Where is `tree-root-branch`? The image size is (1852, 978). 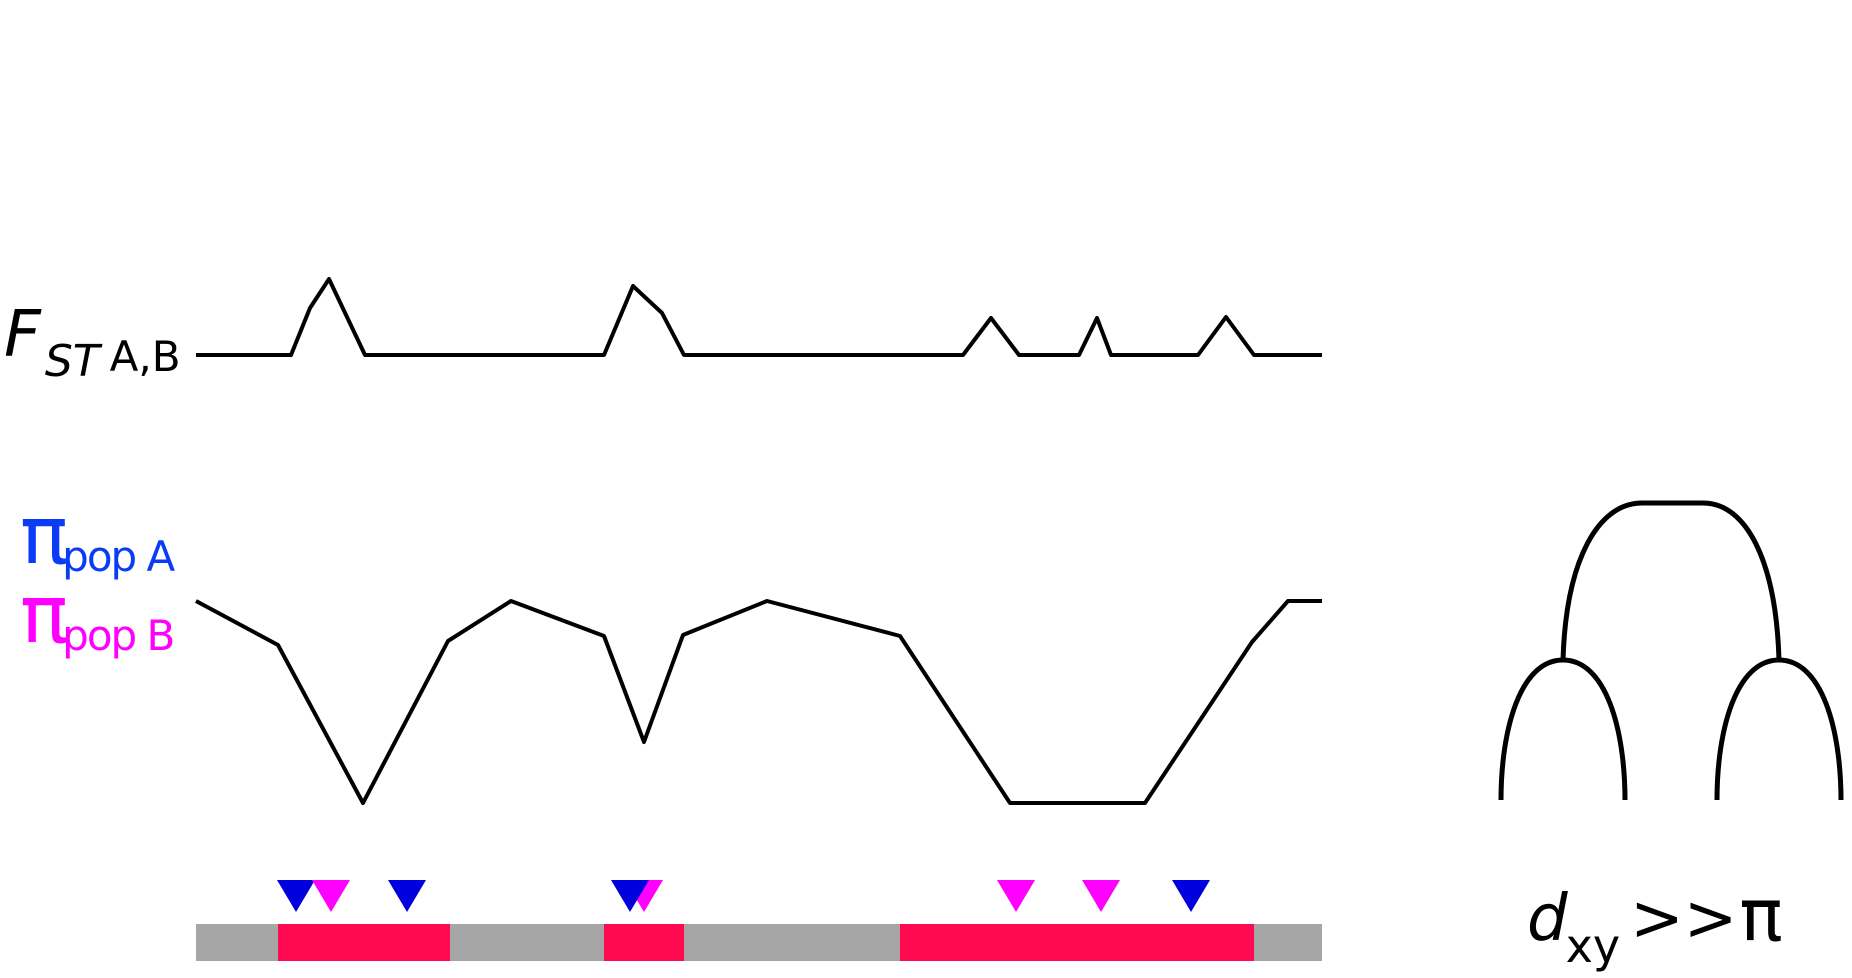
tree-root-branch is located at coordinates (1671, 580).